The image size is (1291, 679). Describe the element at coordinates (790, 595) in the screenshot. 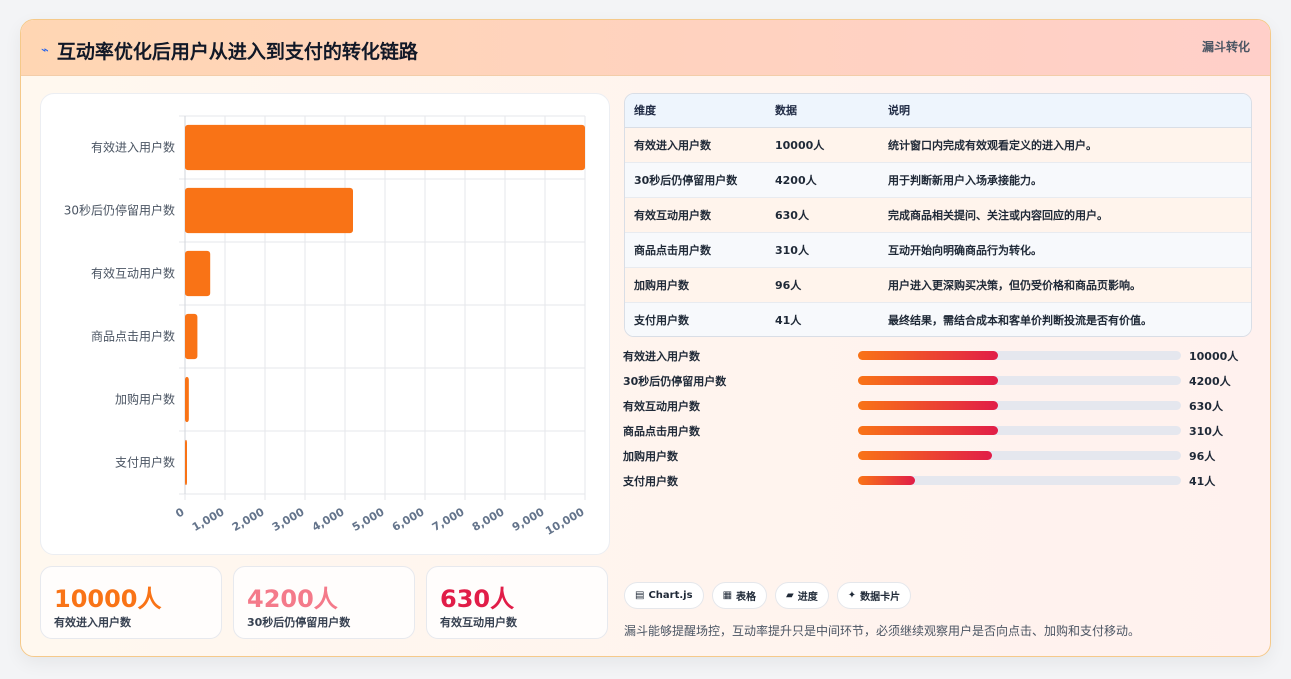

I see `progress-icon: ▰` at that location.